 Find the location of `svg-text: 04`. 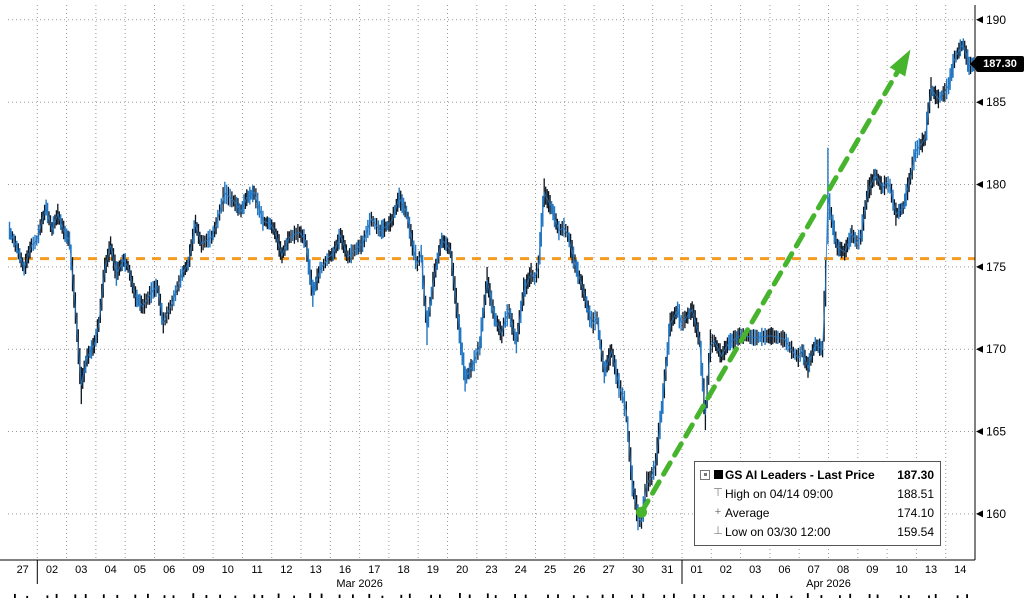

svg-text: 04 is located at coordinates (110, 570).